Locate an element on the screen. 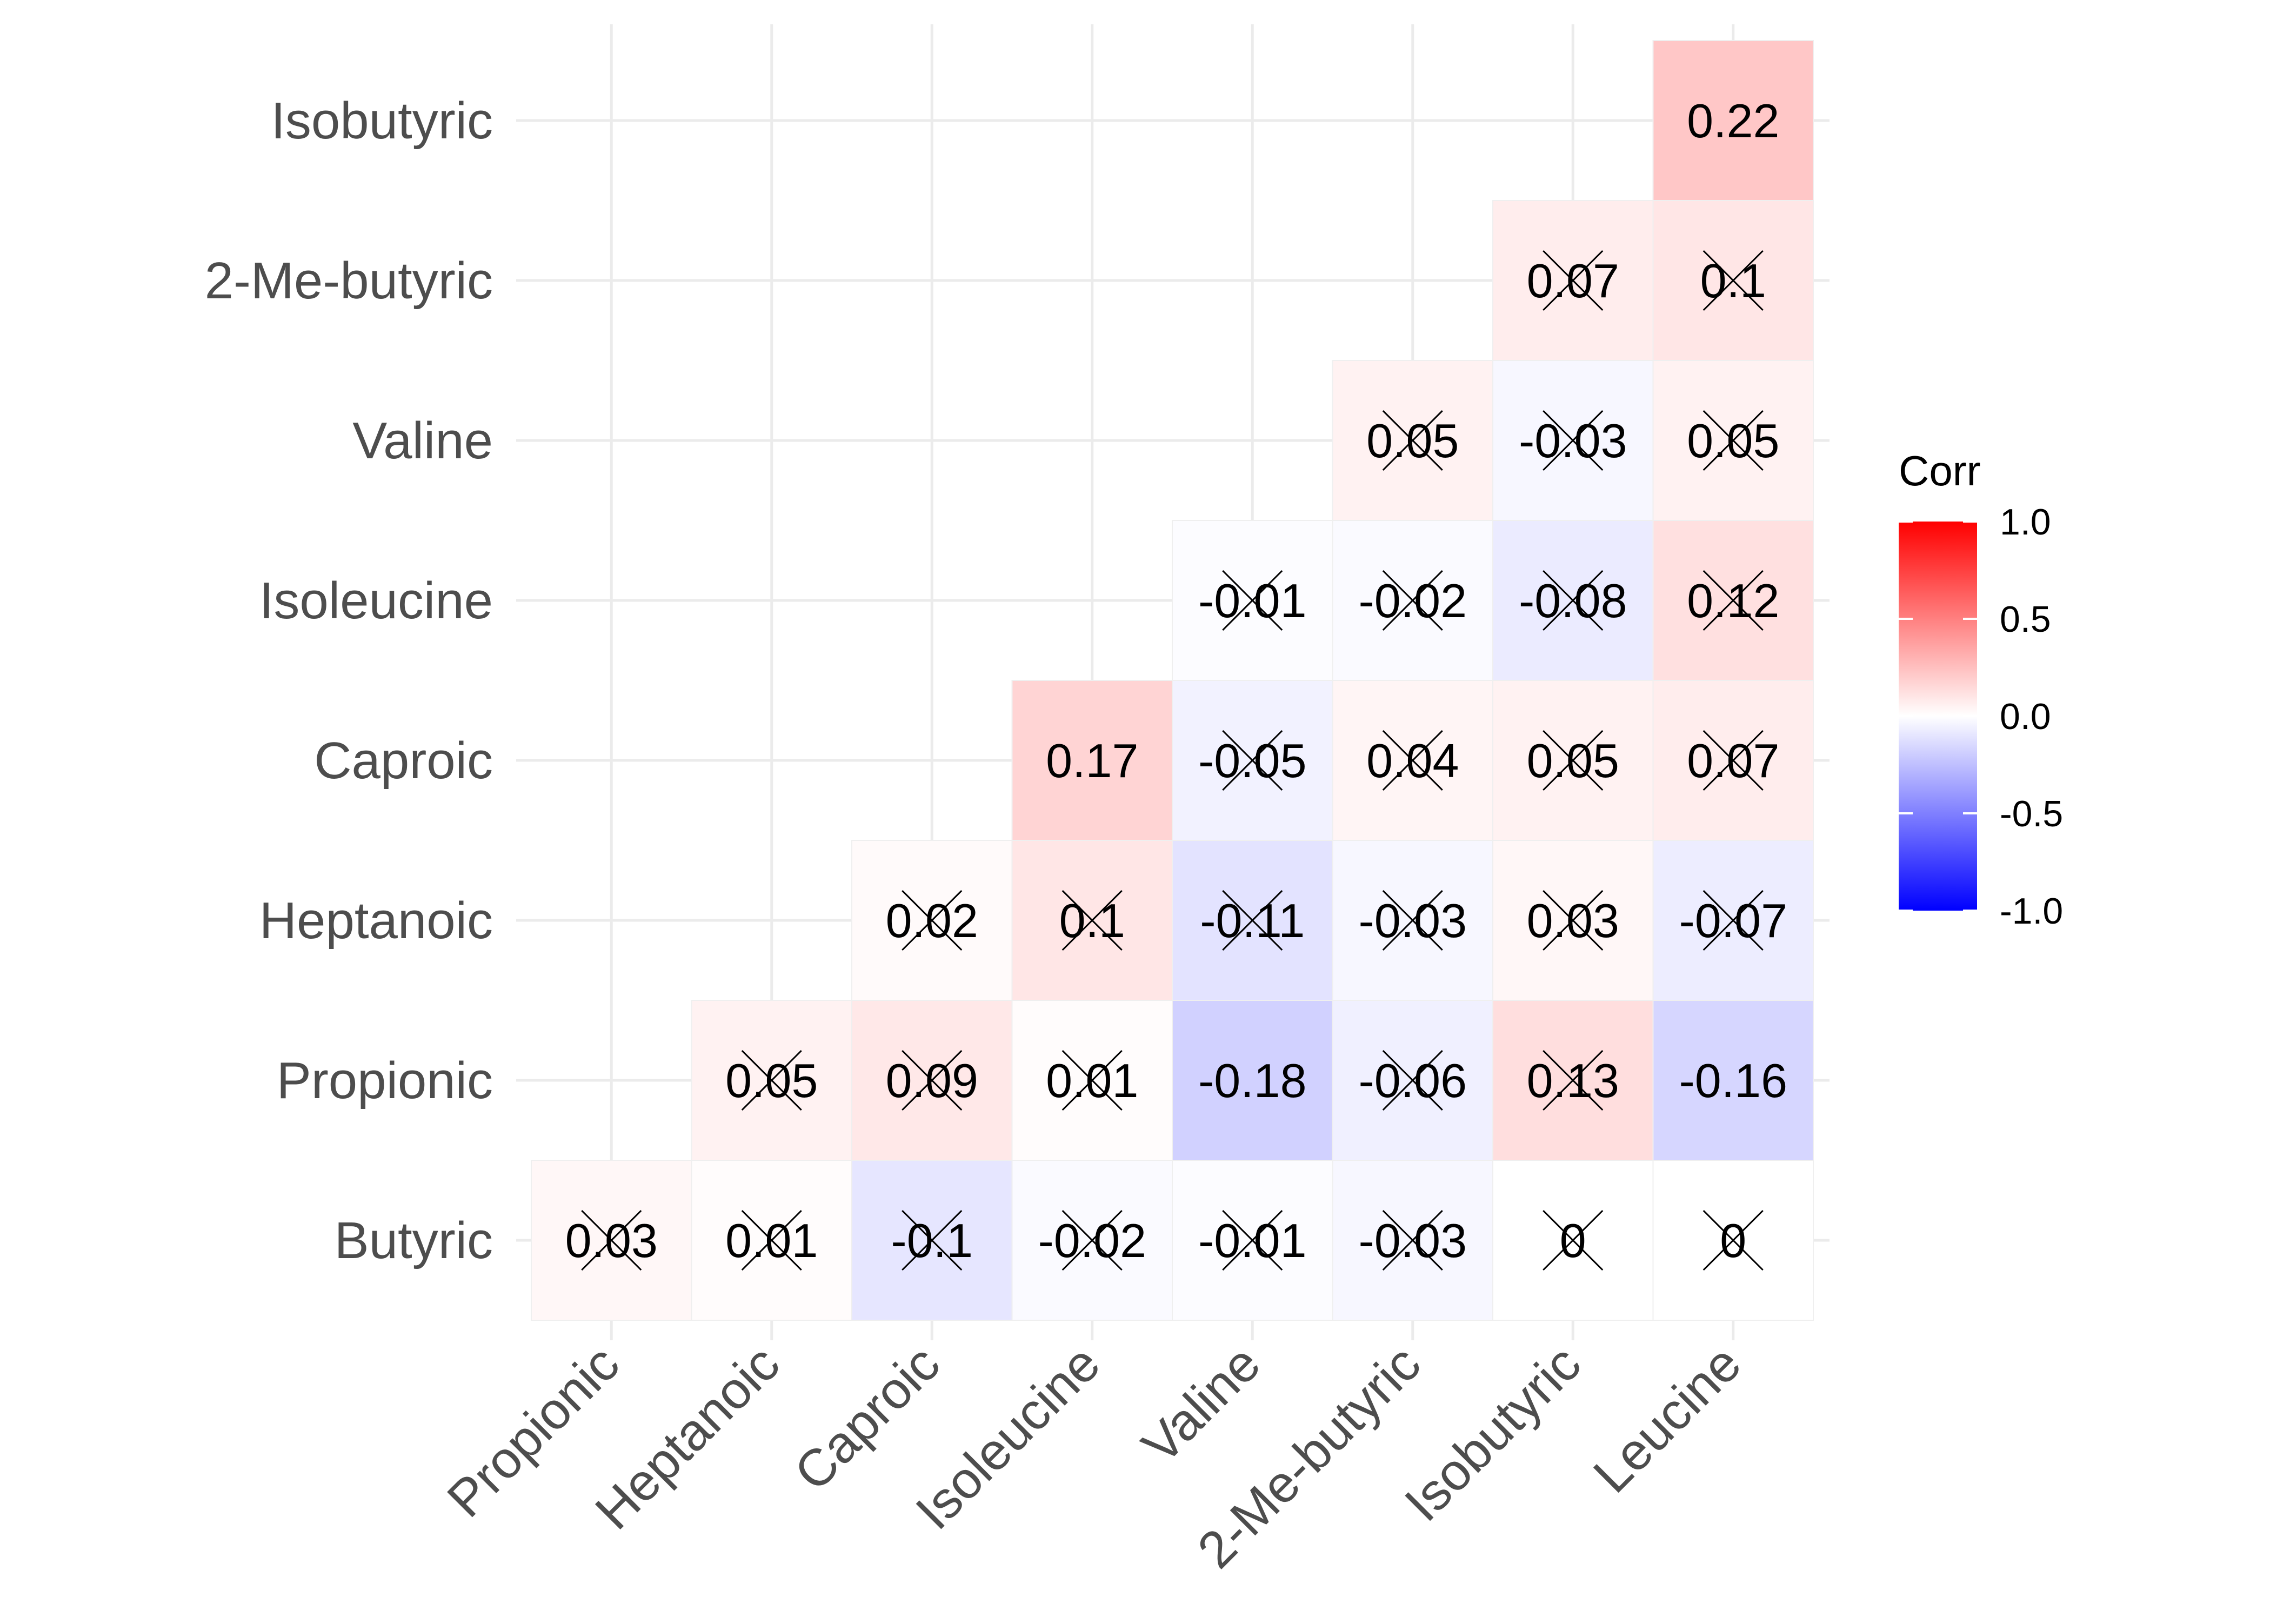 This screenshot has height=1624, width=2270. heatmap-cell: 0.13 is located at coordinates (1573, 1080).